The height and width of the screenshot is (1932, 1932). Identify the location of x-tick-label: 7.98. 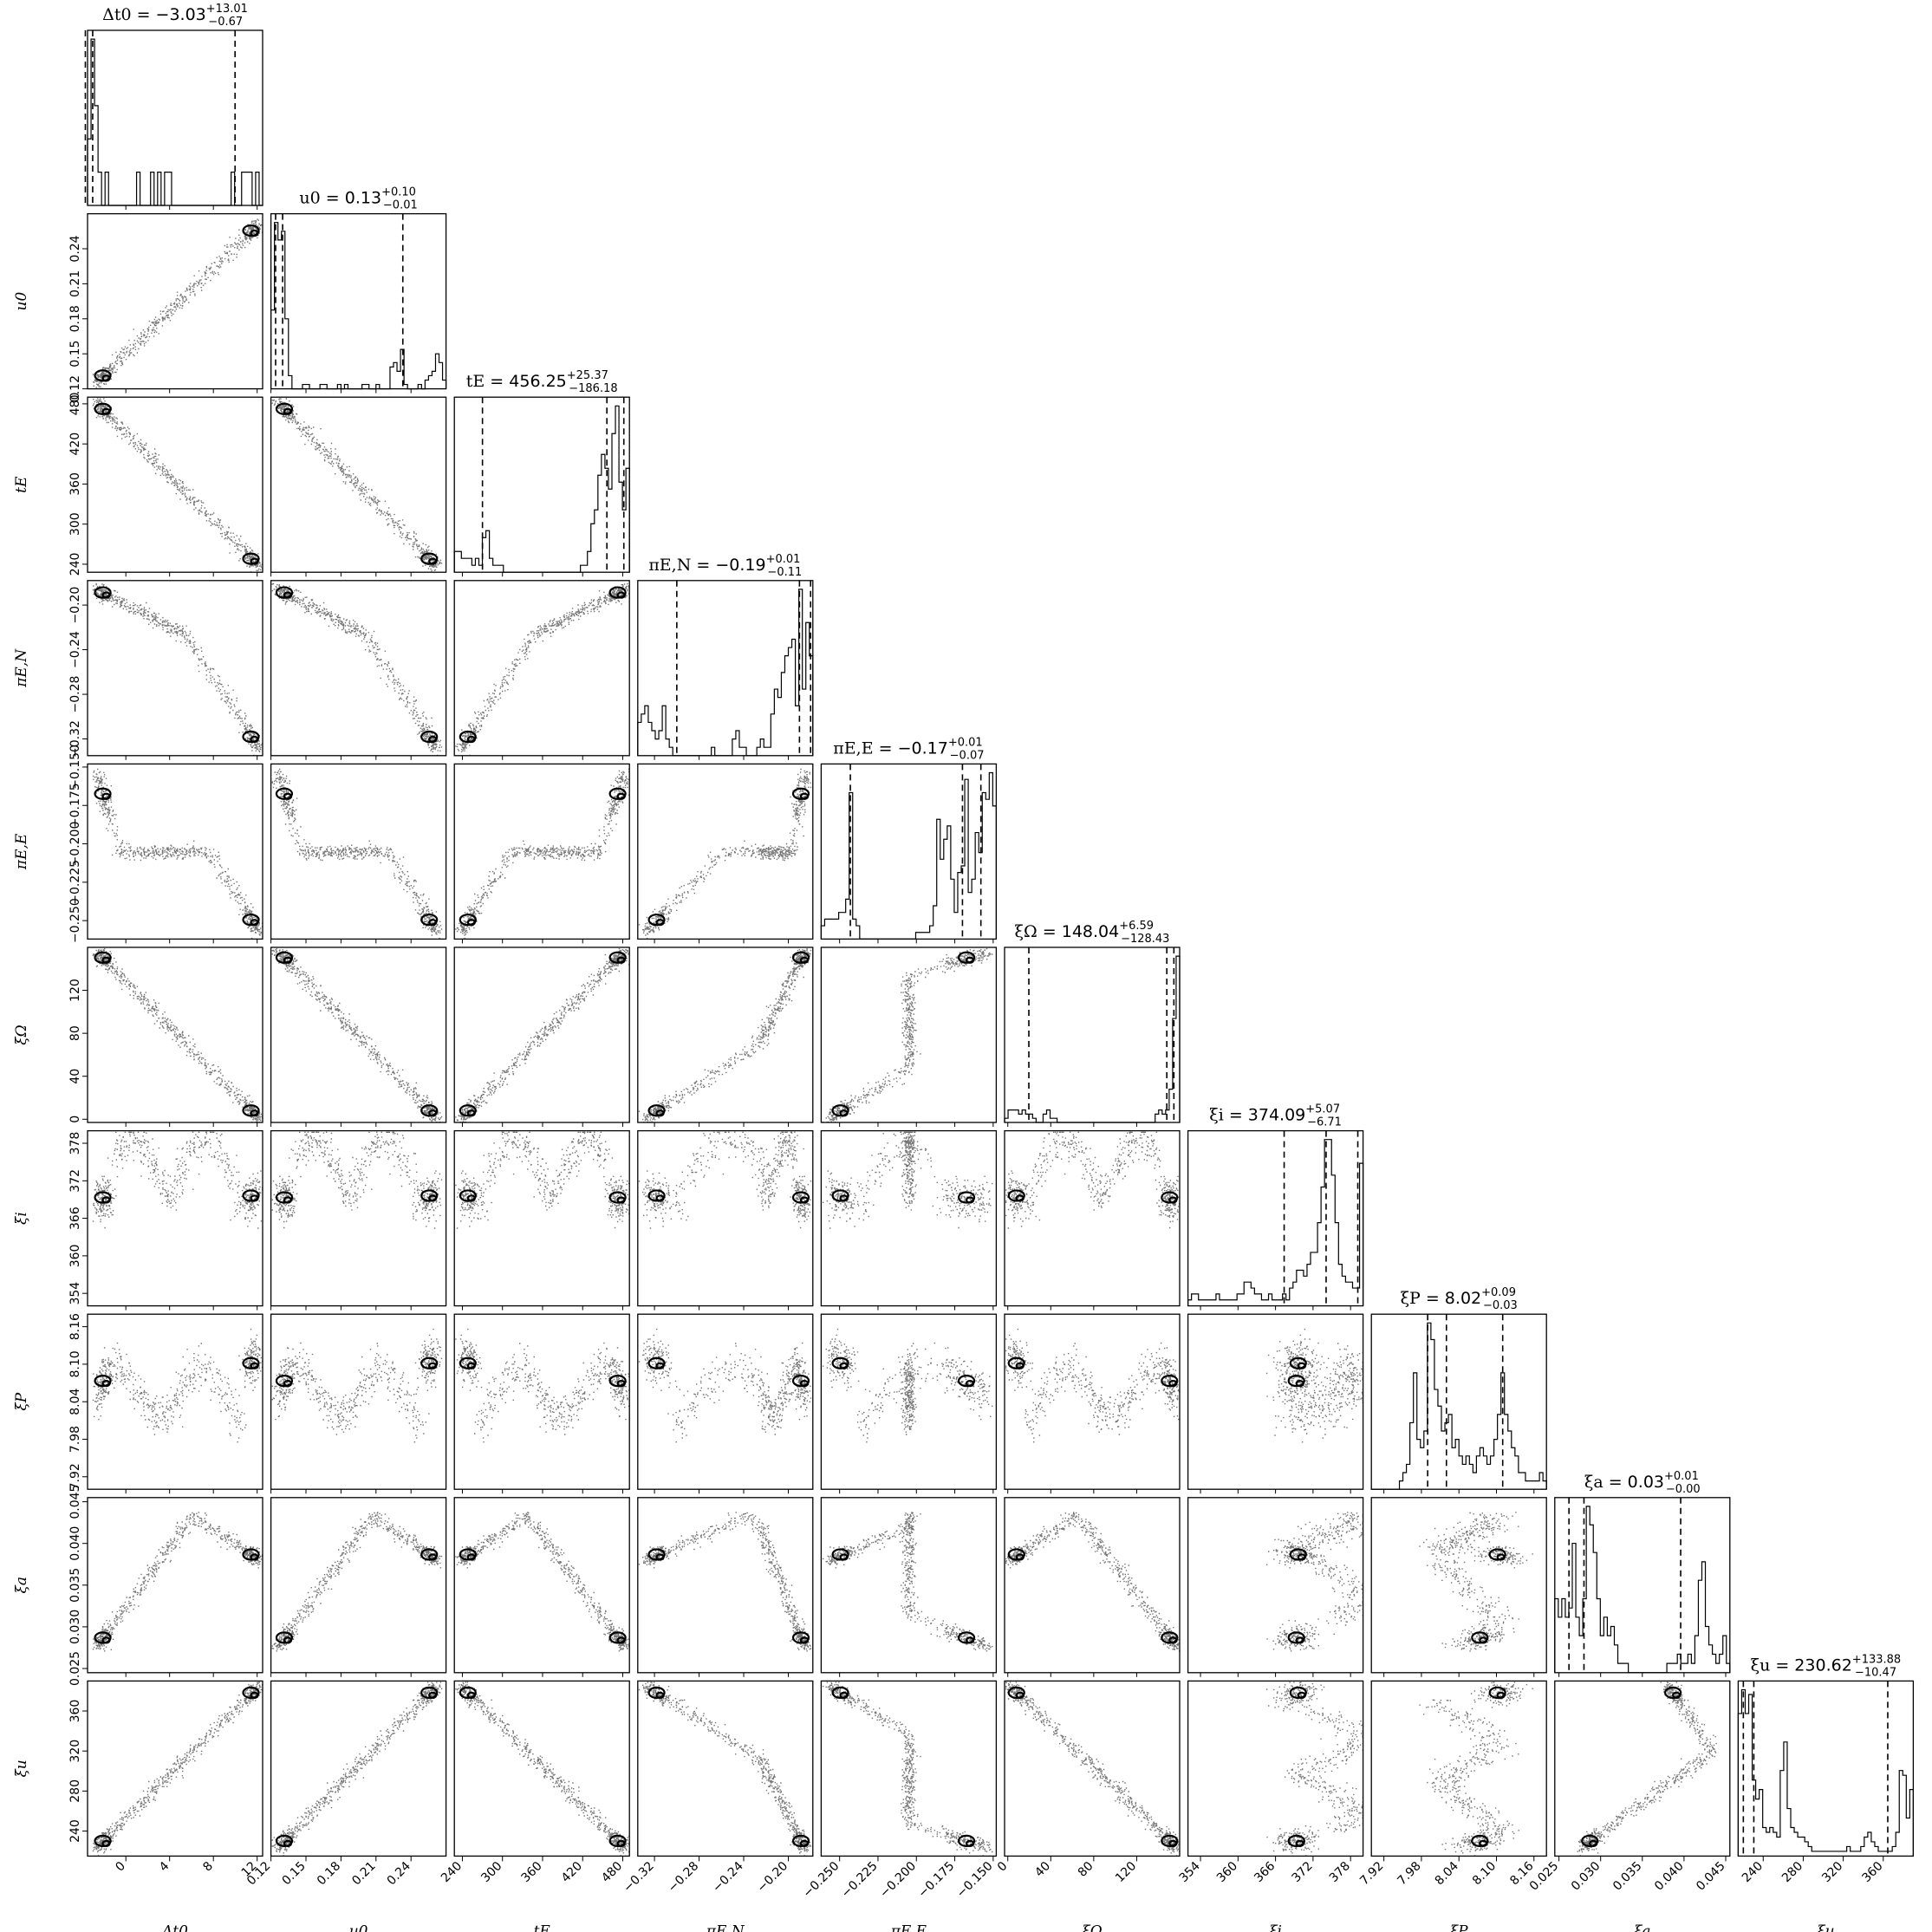
(1409, 1873).